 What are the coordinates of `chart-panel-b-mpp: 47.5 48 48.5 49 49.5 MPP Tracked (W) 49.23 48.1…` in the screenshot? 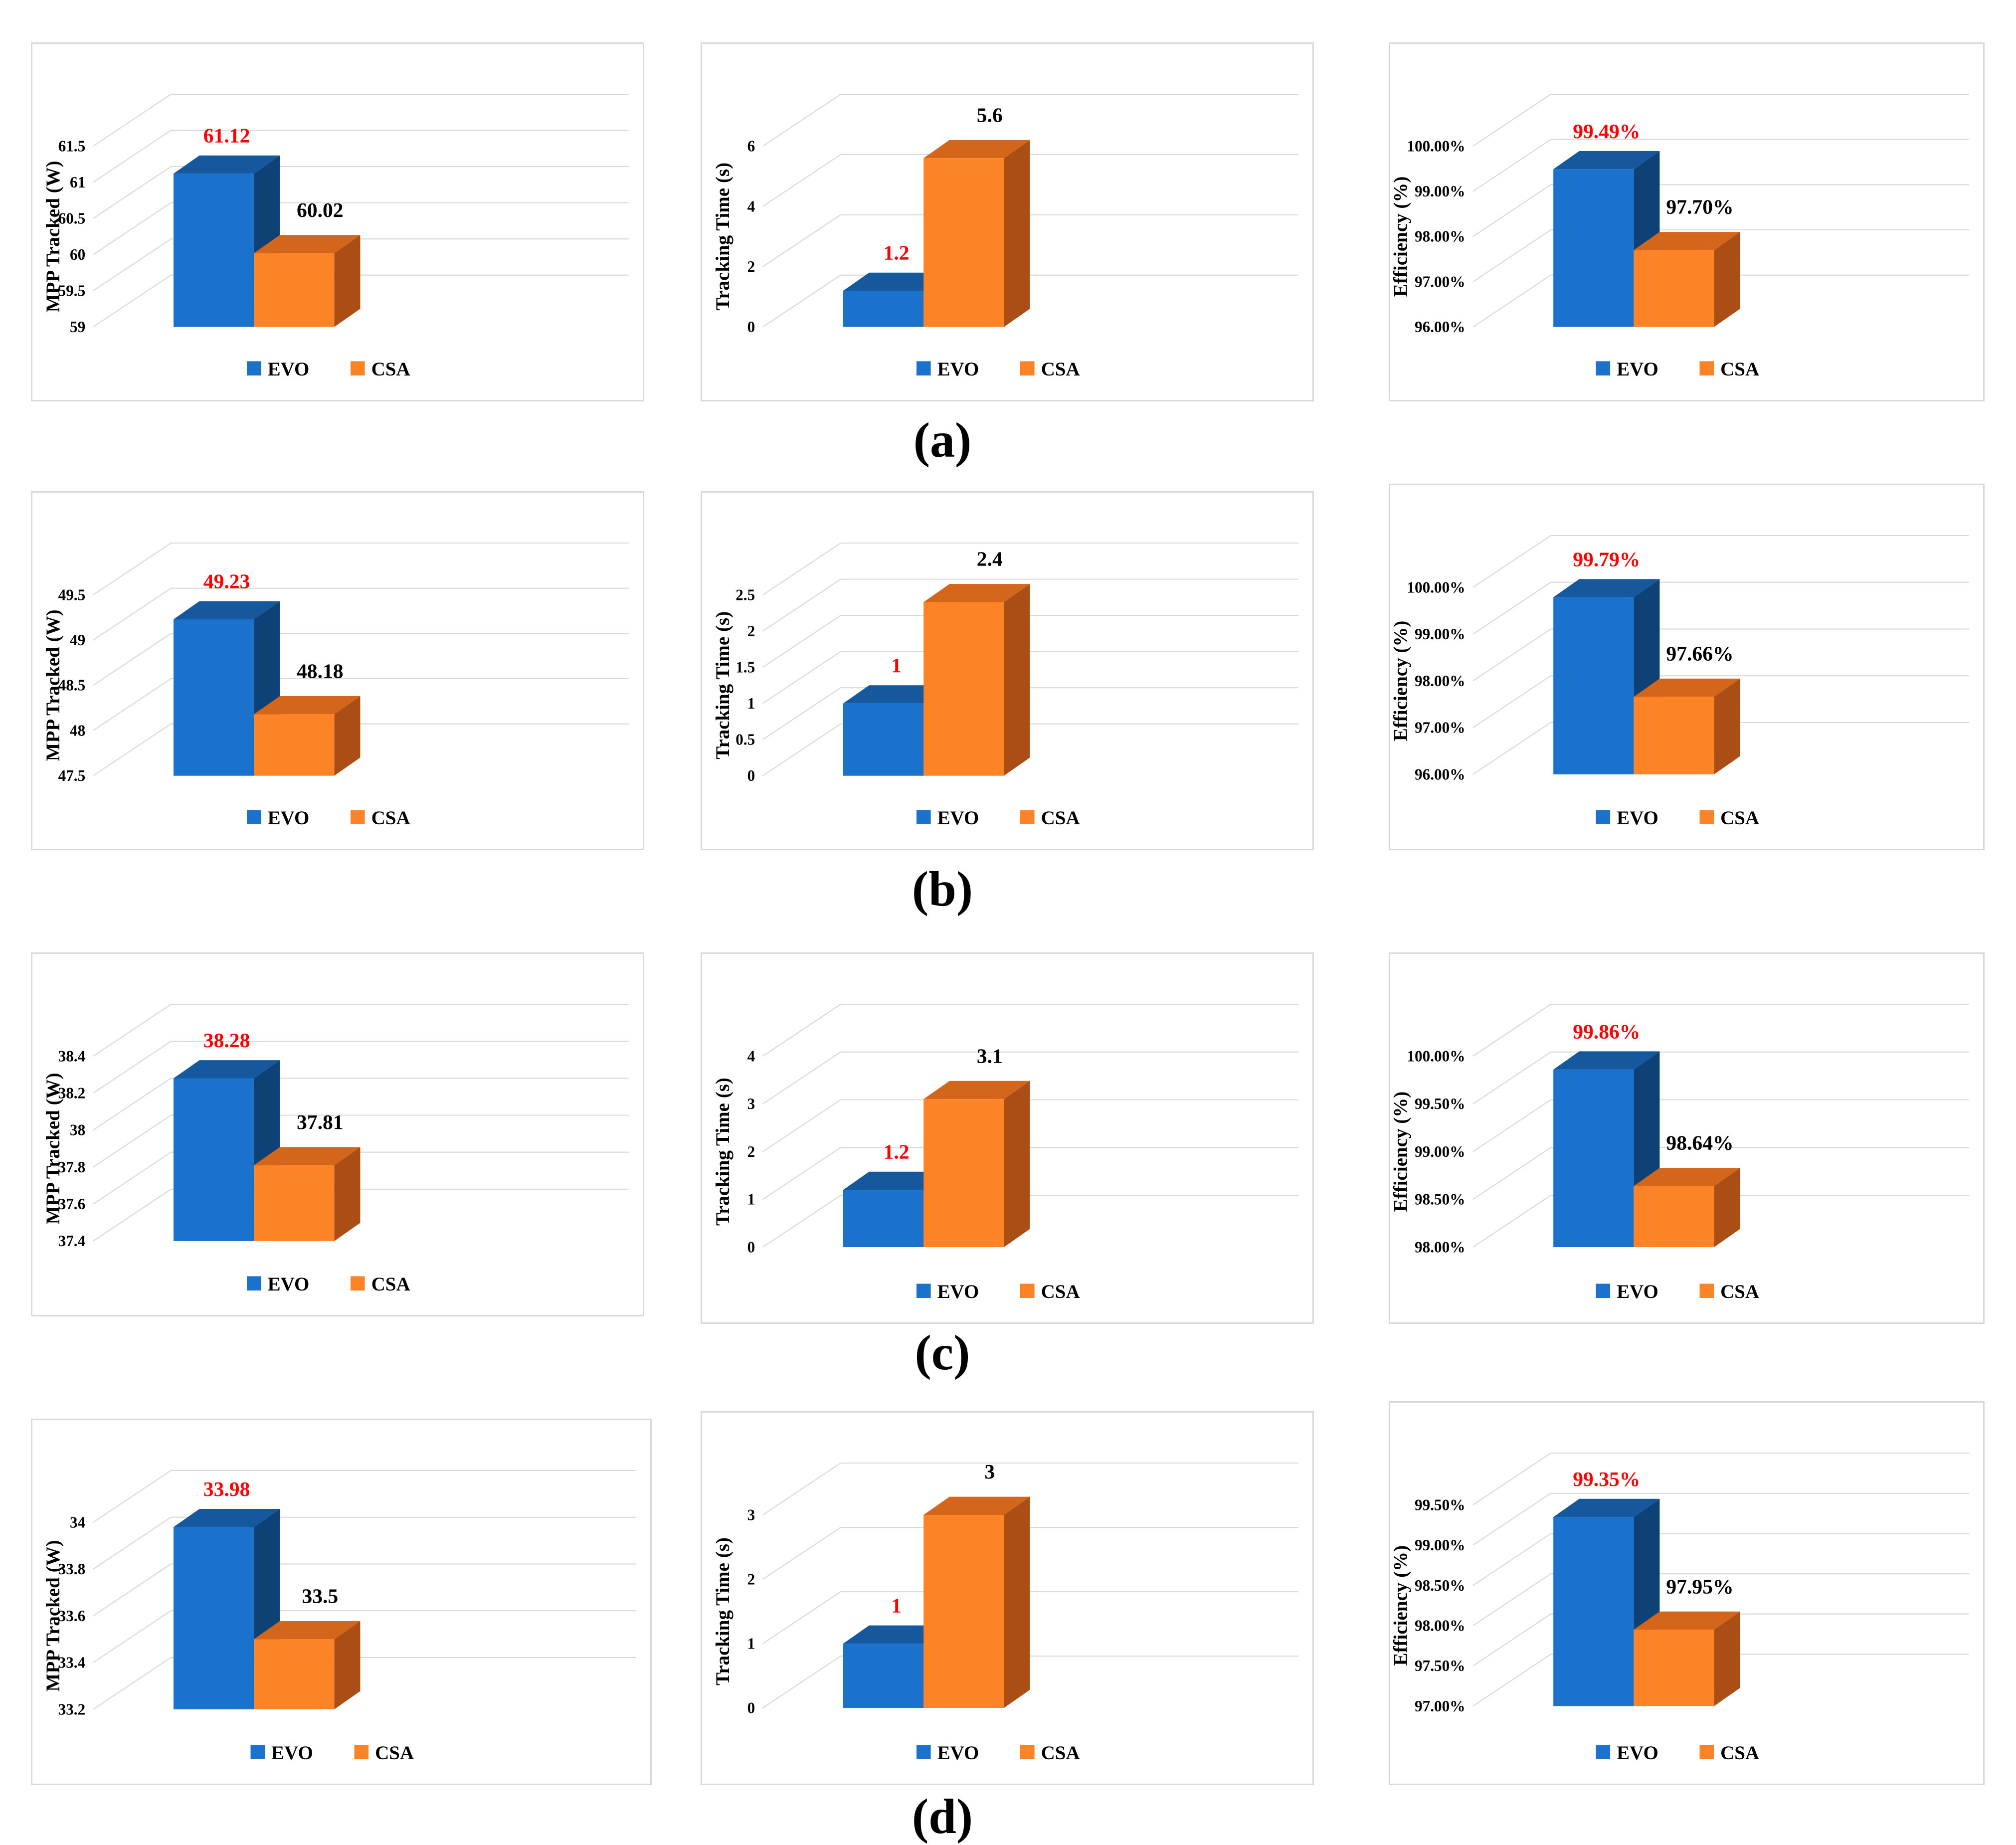 It's located at (337, 670).